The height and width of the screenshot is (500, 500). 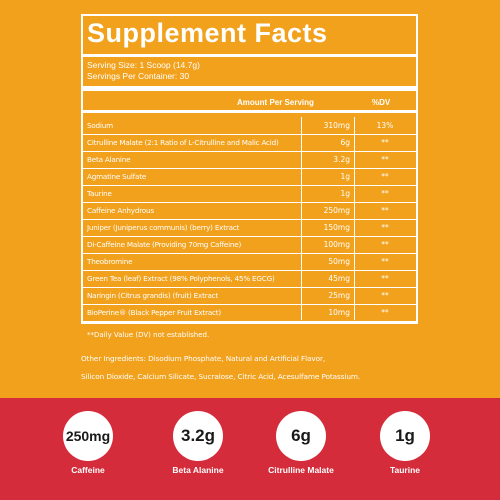 I want to click on ingredient-name: BioPerine® (Black Pepper Fruit Extract), so click(x=154, y=312).